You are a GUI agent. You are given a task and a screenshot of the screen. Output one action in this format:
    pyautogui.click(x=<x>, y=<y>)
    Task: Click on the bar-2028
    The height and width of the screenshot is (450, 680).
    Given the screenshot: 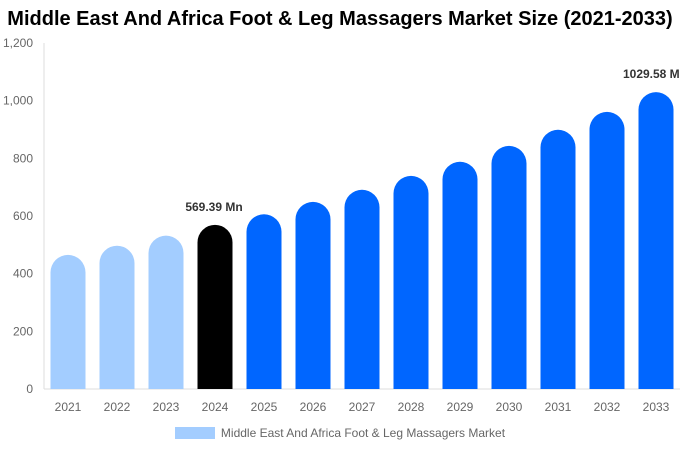 What is the action you would take?
    pyautogui.click(x=411, y=282)
    